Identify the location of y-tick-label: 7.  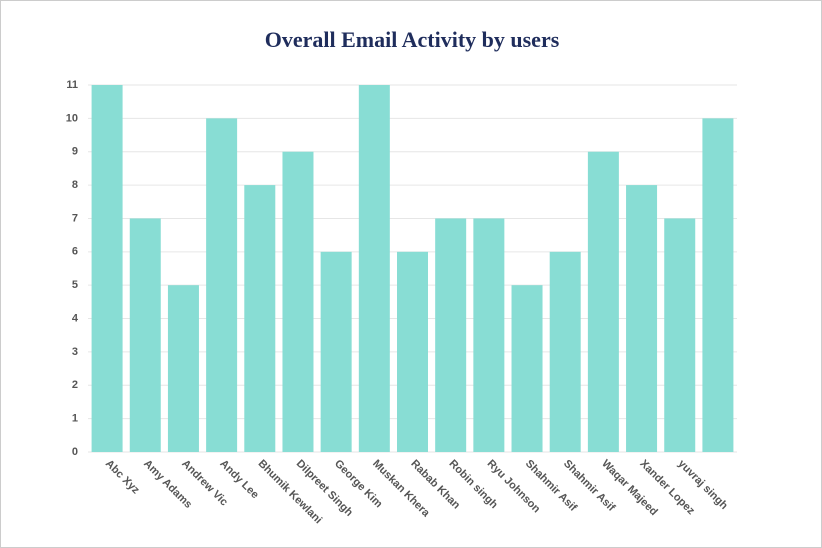
(75, 218).